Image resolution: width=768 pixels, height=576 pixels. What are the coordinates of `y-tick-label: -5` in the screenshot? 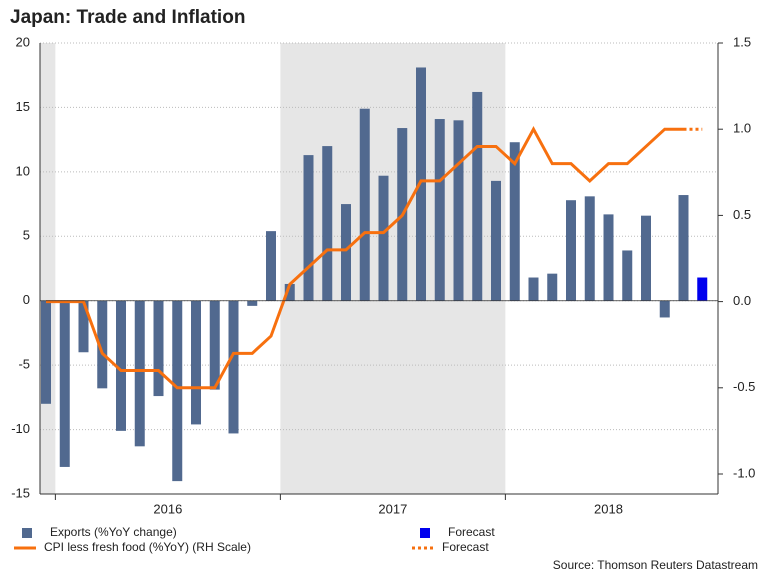 It's located at (24, 364).